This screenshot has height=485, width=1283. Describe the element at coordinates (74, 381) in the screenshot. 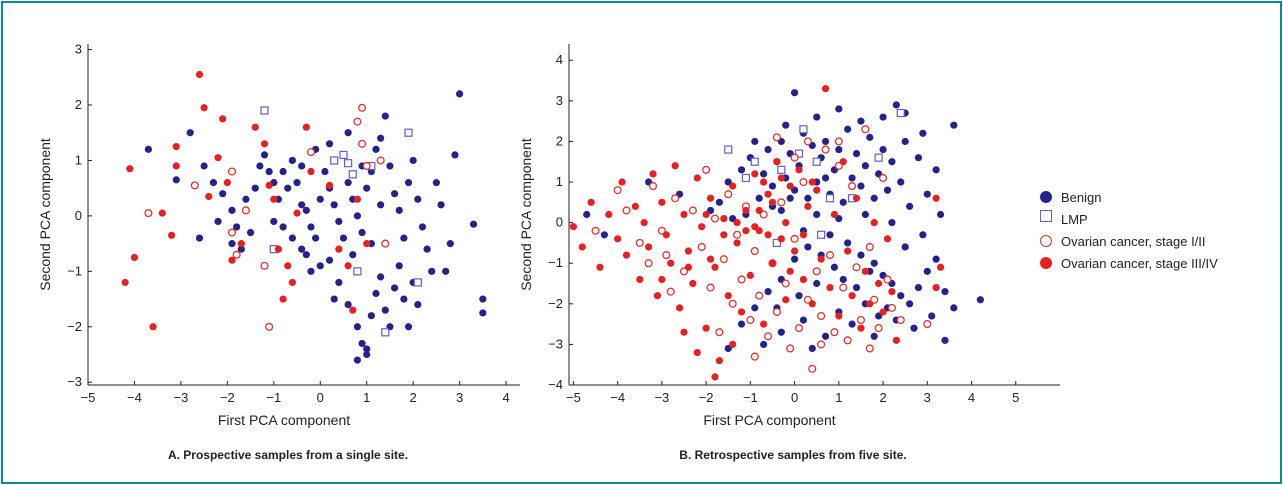

I see `y-tick-label: −3` at that location.